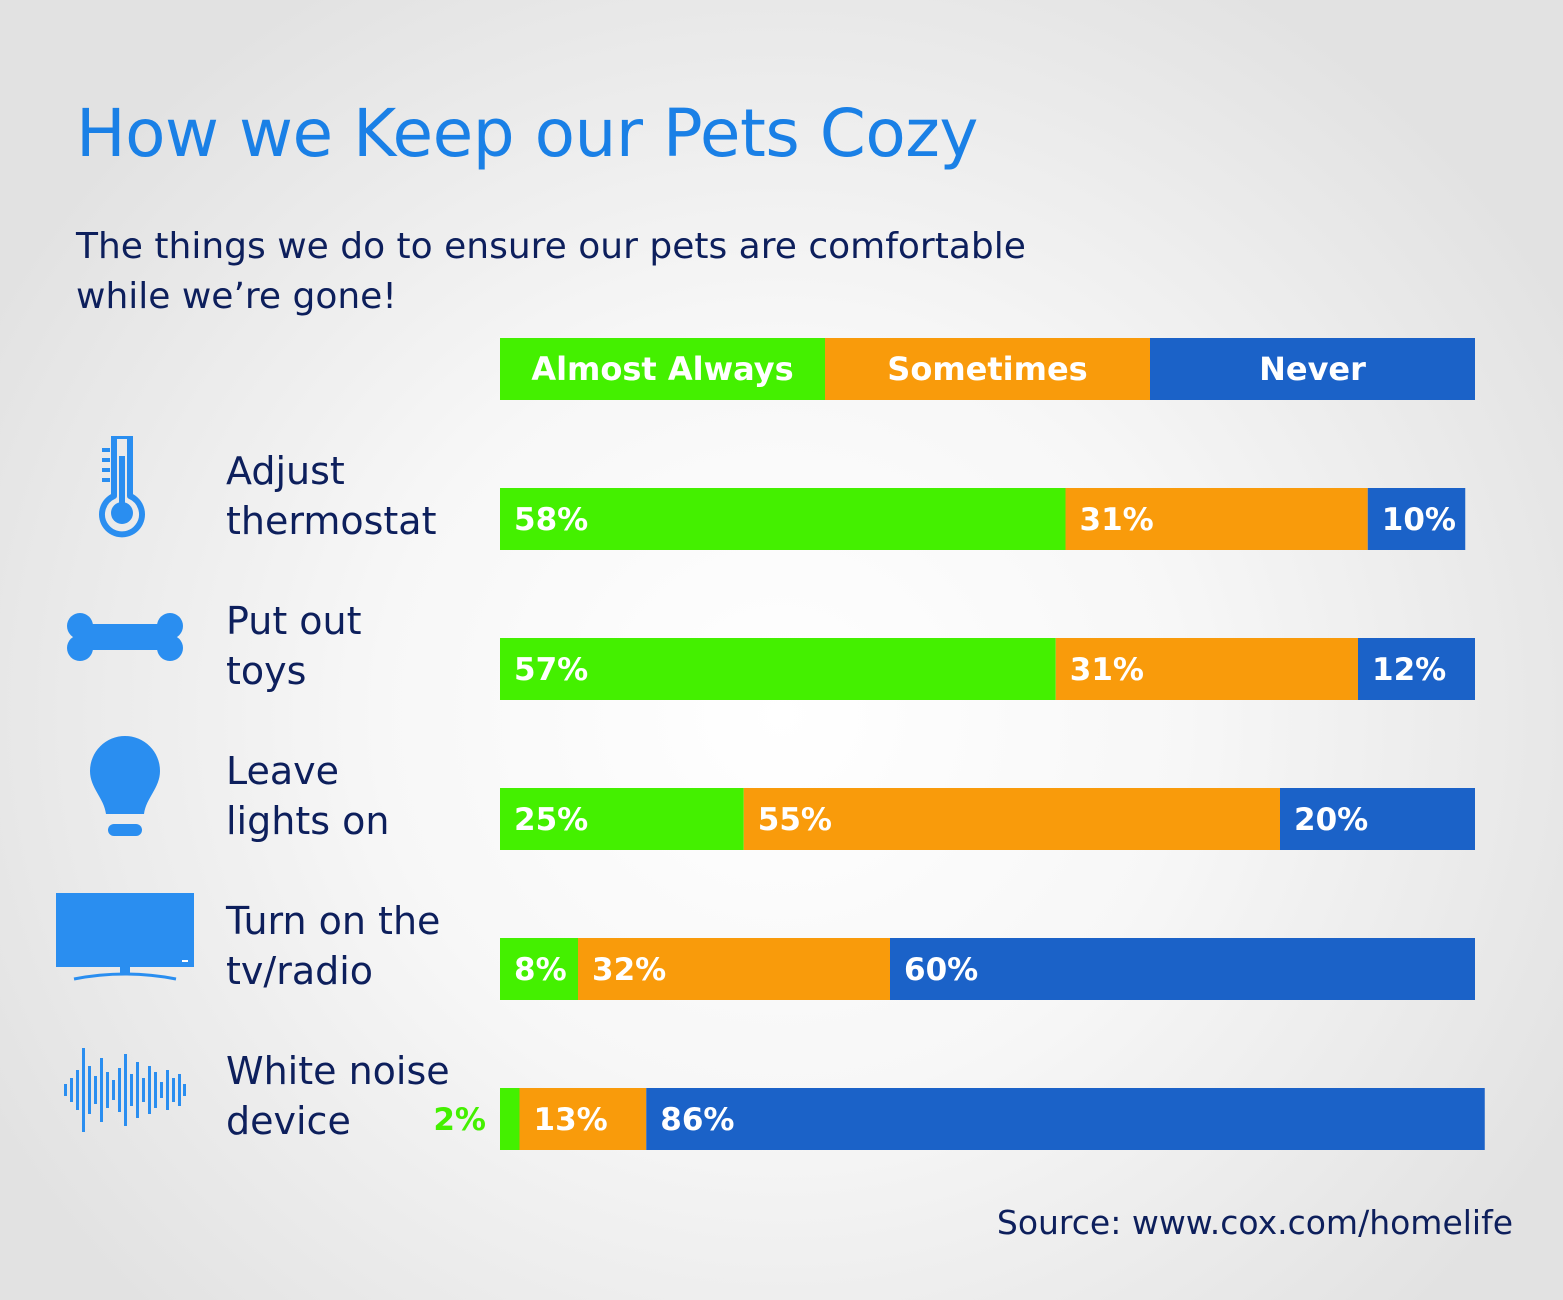 The height and width of the screenshot is (1300, 1563). What do you see at coordinates (527, 133) in the screenshot?
I see `chart-title: How we Keep our Pets Cozy` at bounding box center [527, 133].